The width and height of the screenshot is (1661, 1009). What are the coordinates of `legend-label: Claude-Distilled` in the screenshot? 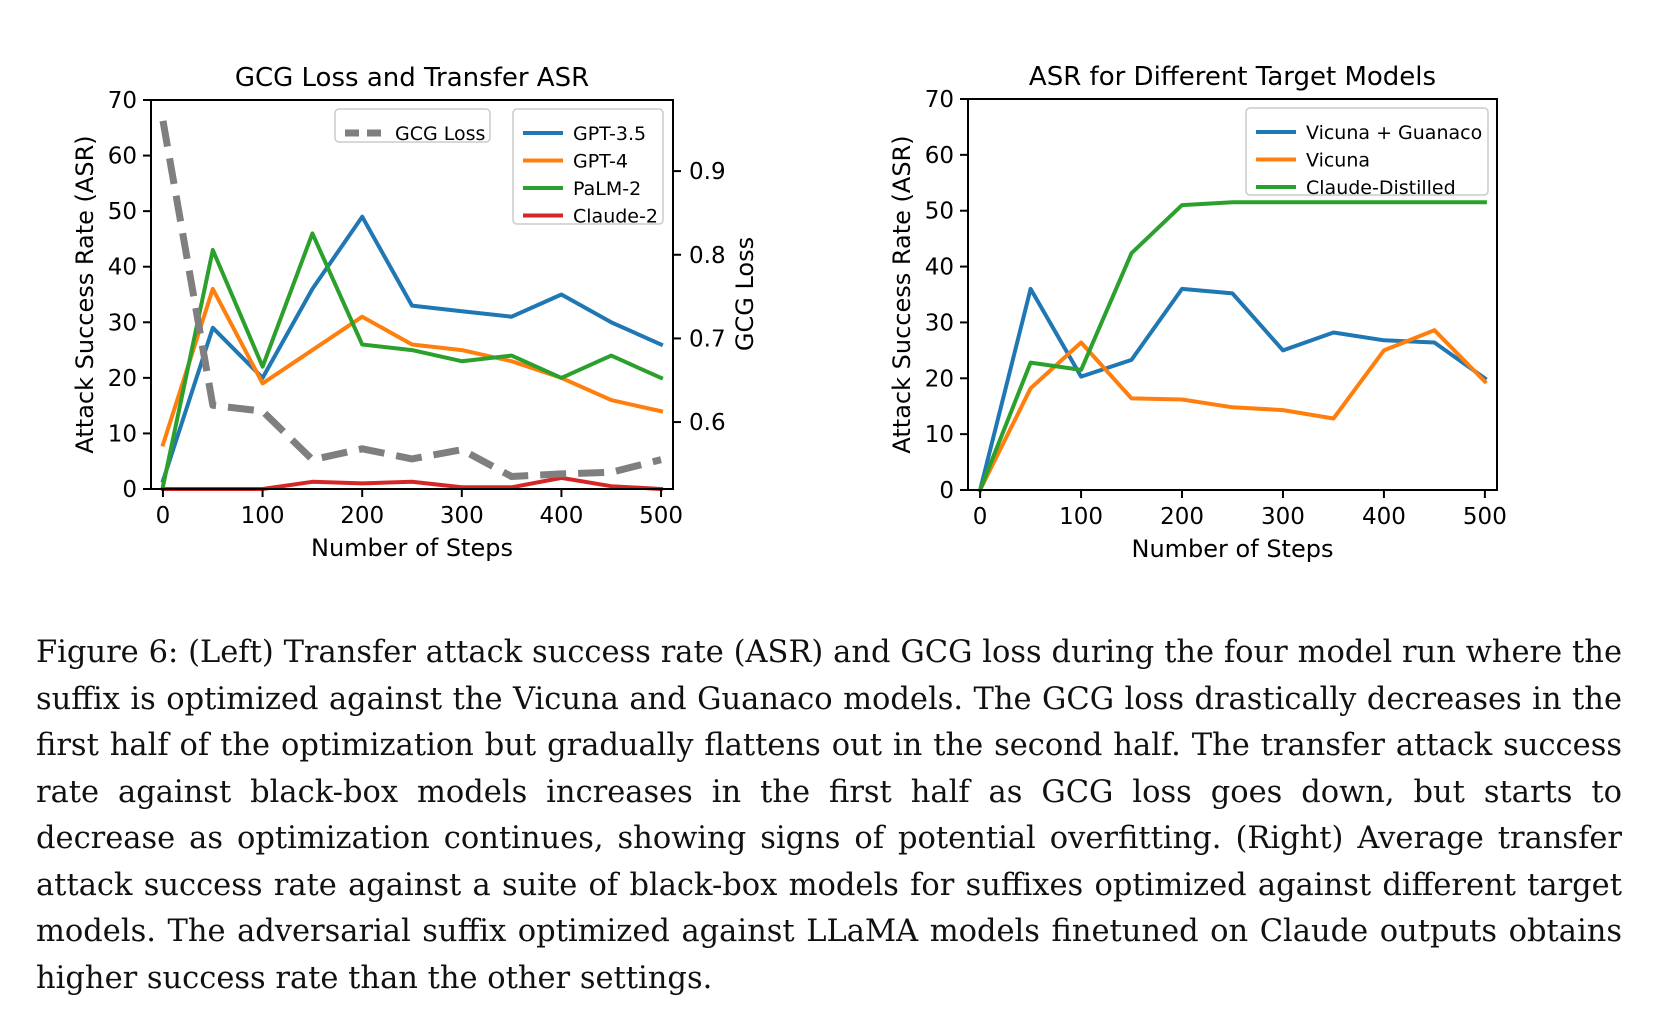 It's located at (1381, 188).